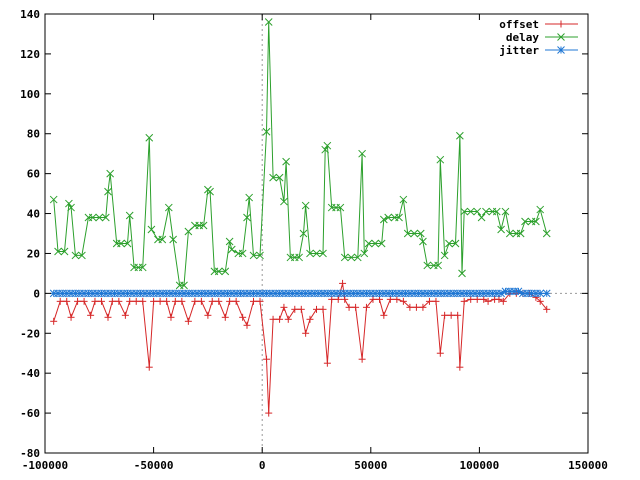 This screenshot has height=480, width=640. What do you see at coordinates (561, 37) in the screenshot?
I see `legend-marker-delay` at bounding box center [561, 37].